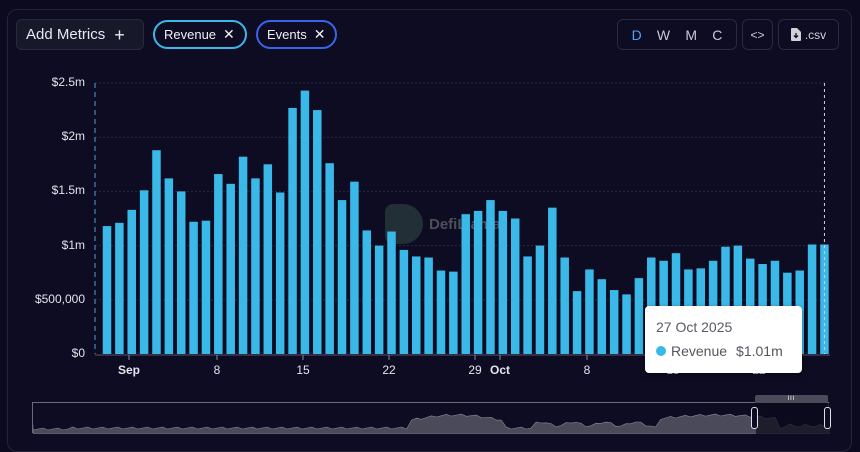  What do you see at coordinates (827, 418) in the screenshot?
I see `brush-right-handle` at bounding box center [827, 418].